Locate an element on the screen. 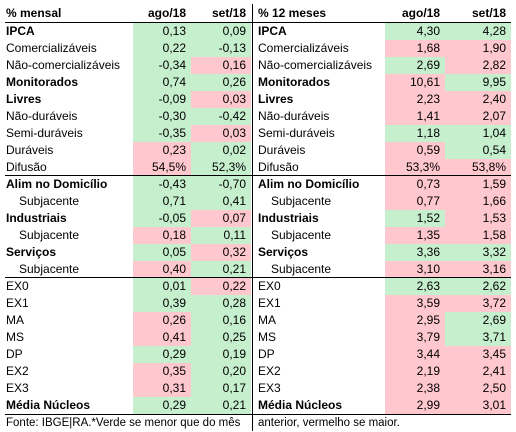  value-12m-ago: 1,35 is located at coordinates (415, 235).